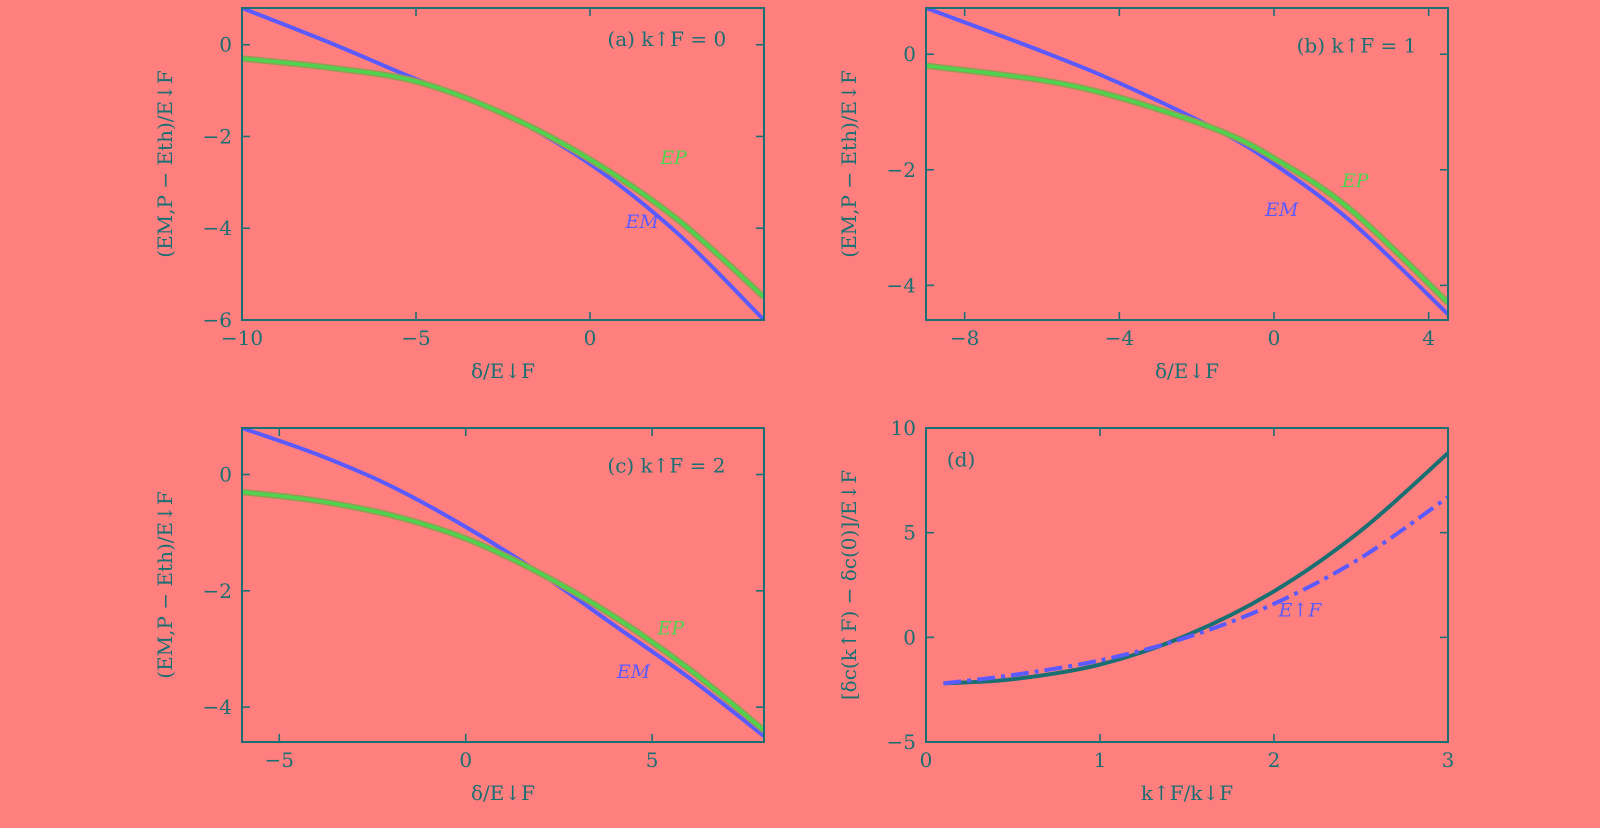 This screenshot has height=828, width=1600. I want to click on panel-label: (d), so click(961, 459).